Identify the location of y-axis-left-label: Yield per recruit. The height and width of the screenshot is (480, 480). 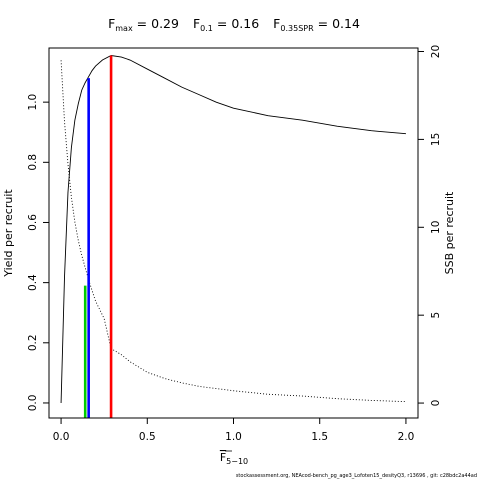
(8, 233).